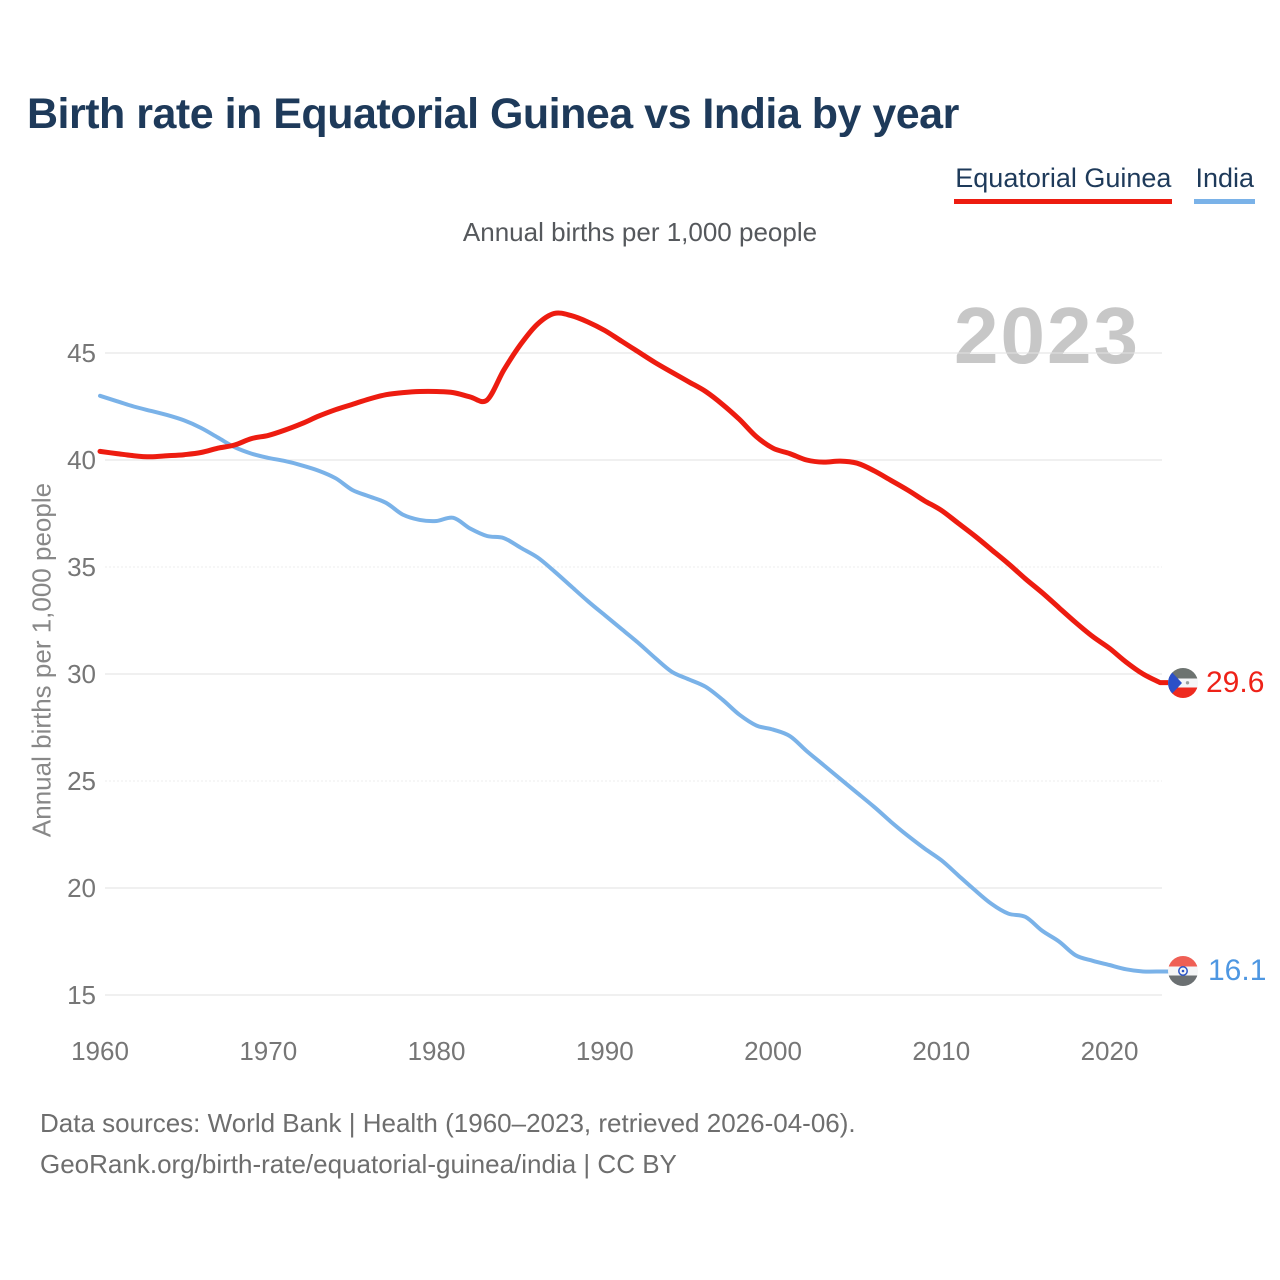  I want to click on legend-item-india: India, so click(1224, 183).